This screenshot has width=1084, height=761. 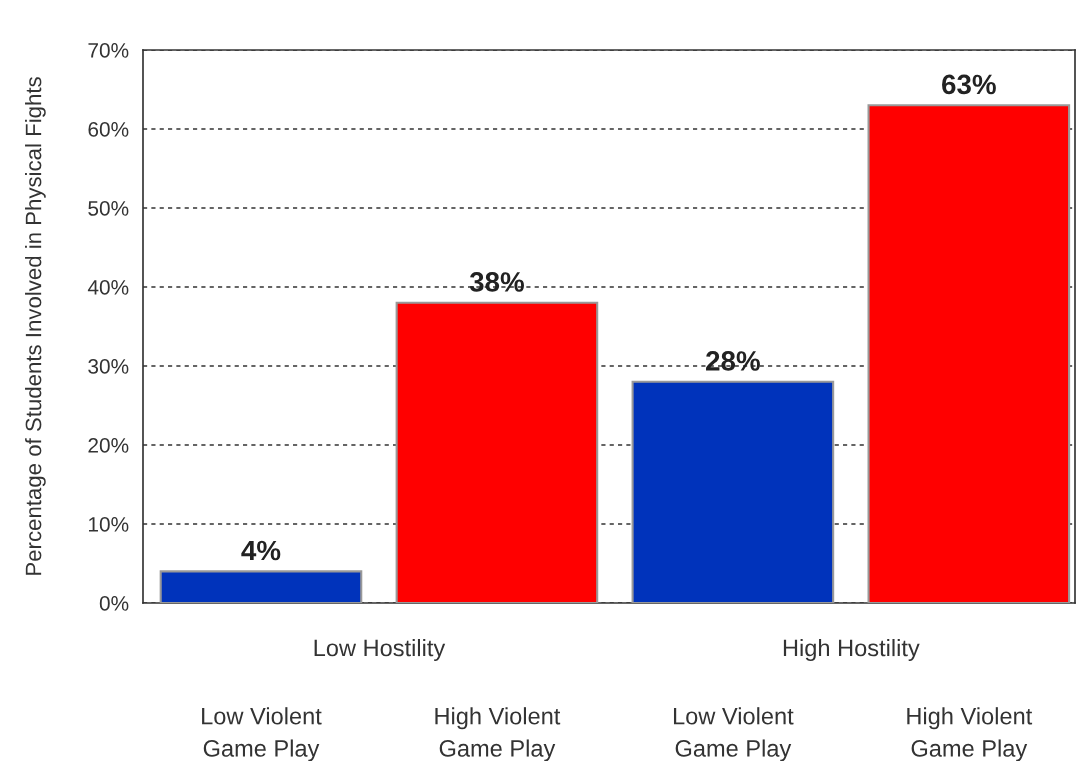 I want to click on text: High Hostility, so click(x=851, y=650).